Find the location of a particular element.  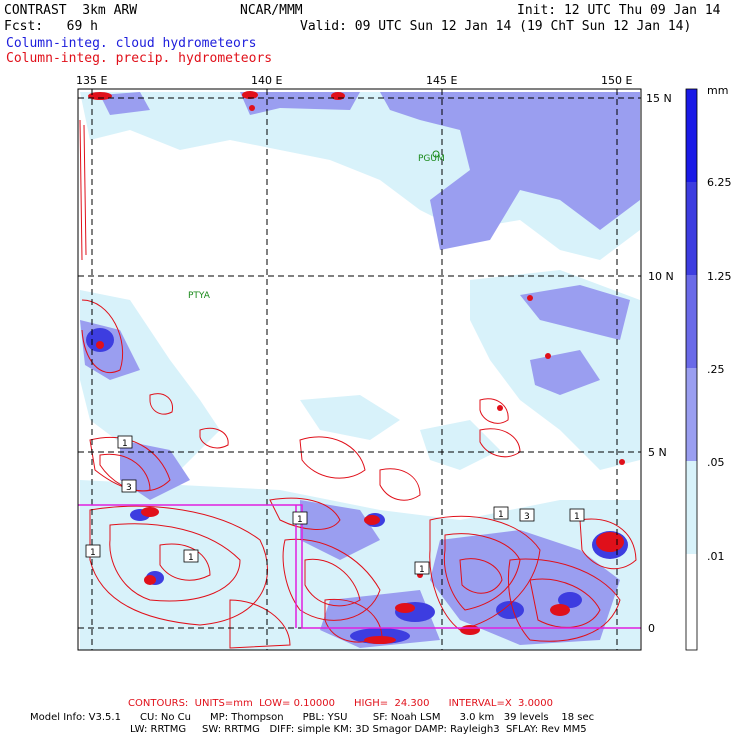

lat-label-10: 10 N is located at coordinates (661, 276).